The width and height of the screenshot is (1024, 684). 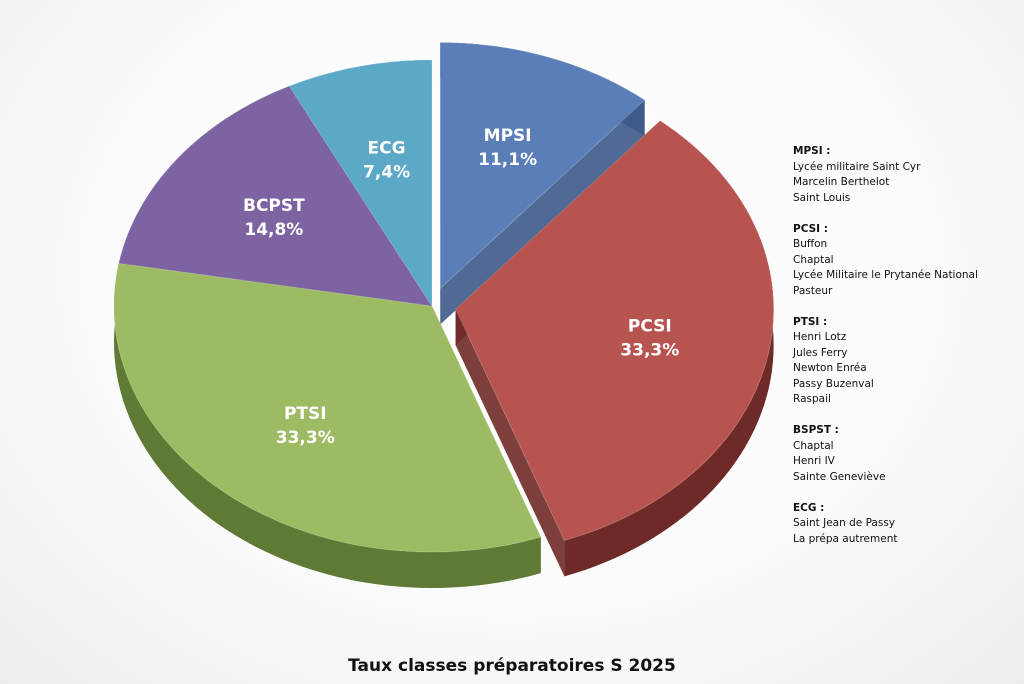 What do you see at coordinates (810, 244) in the screenshot?
I see `legend-item: Buffon` at bounding box center [810, 244].